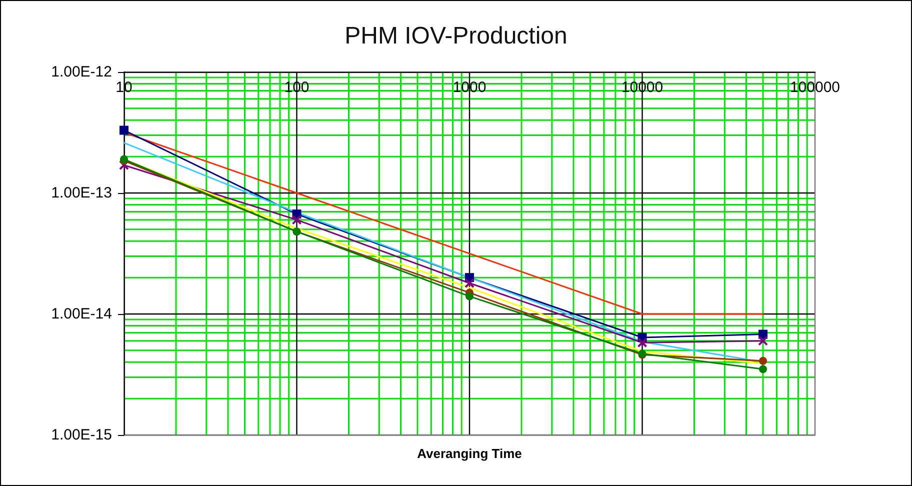 The image size is (912, 486). I want to click on y-tick-label: 1.00E-15, so click(81, 435).